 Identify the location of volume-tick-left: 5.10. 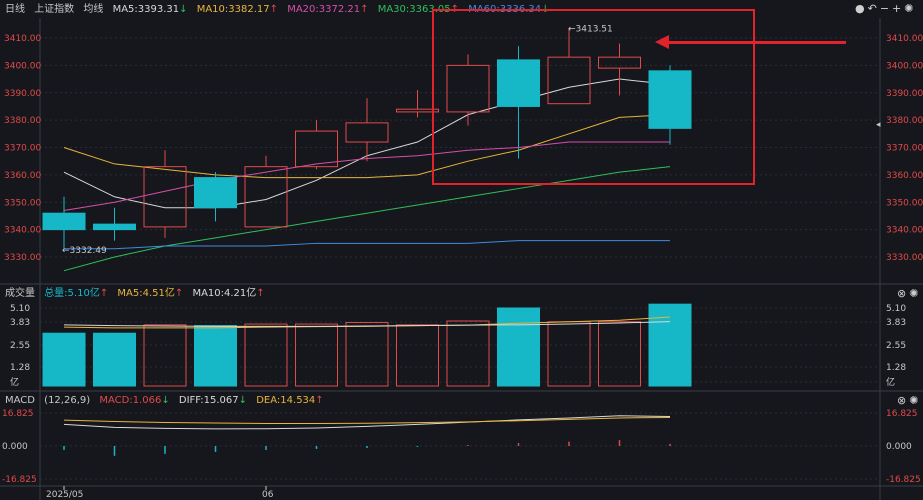
(20, 309).